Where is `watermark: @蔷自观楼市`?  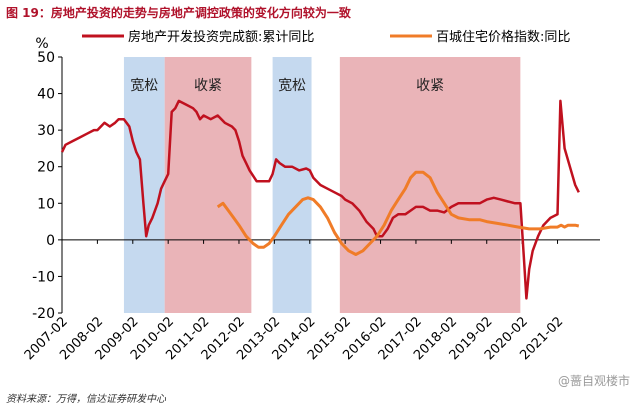
watermark: @蔷自观楼市 is located at coordinates (593, 381).